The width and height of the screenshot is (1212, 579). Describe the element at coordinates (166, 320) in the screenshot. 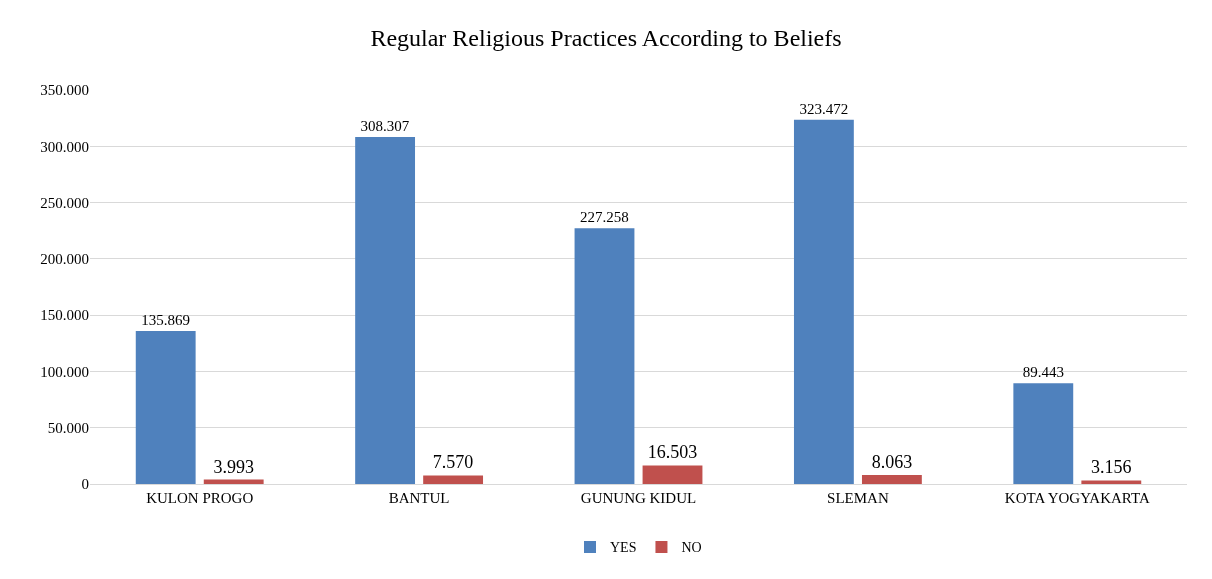

I see `data-label: 135.869` at that location.